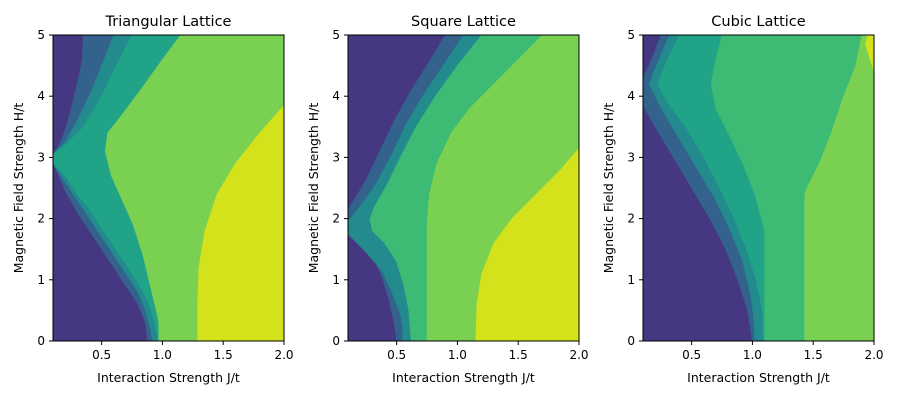 This screenshot has width=900, height=400. I want to click on triangular-ytick-label: 1, so click(41, 280).